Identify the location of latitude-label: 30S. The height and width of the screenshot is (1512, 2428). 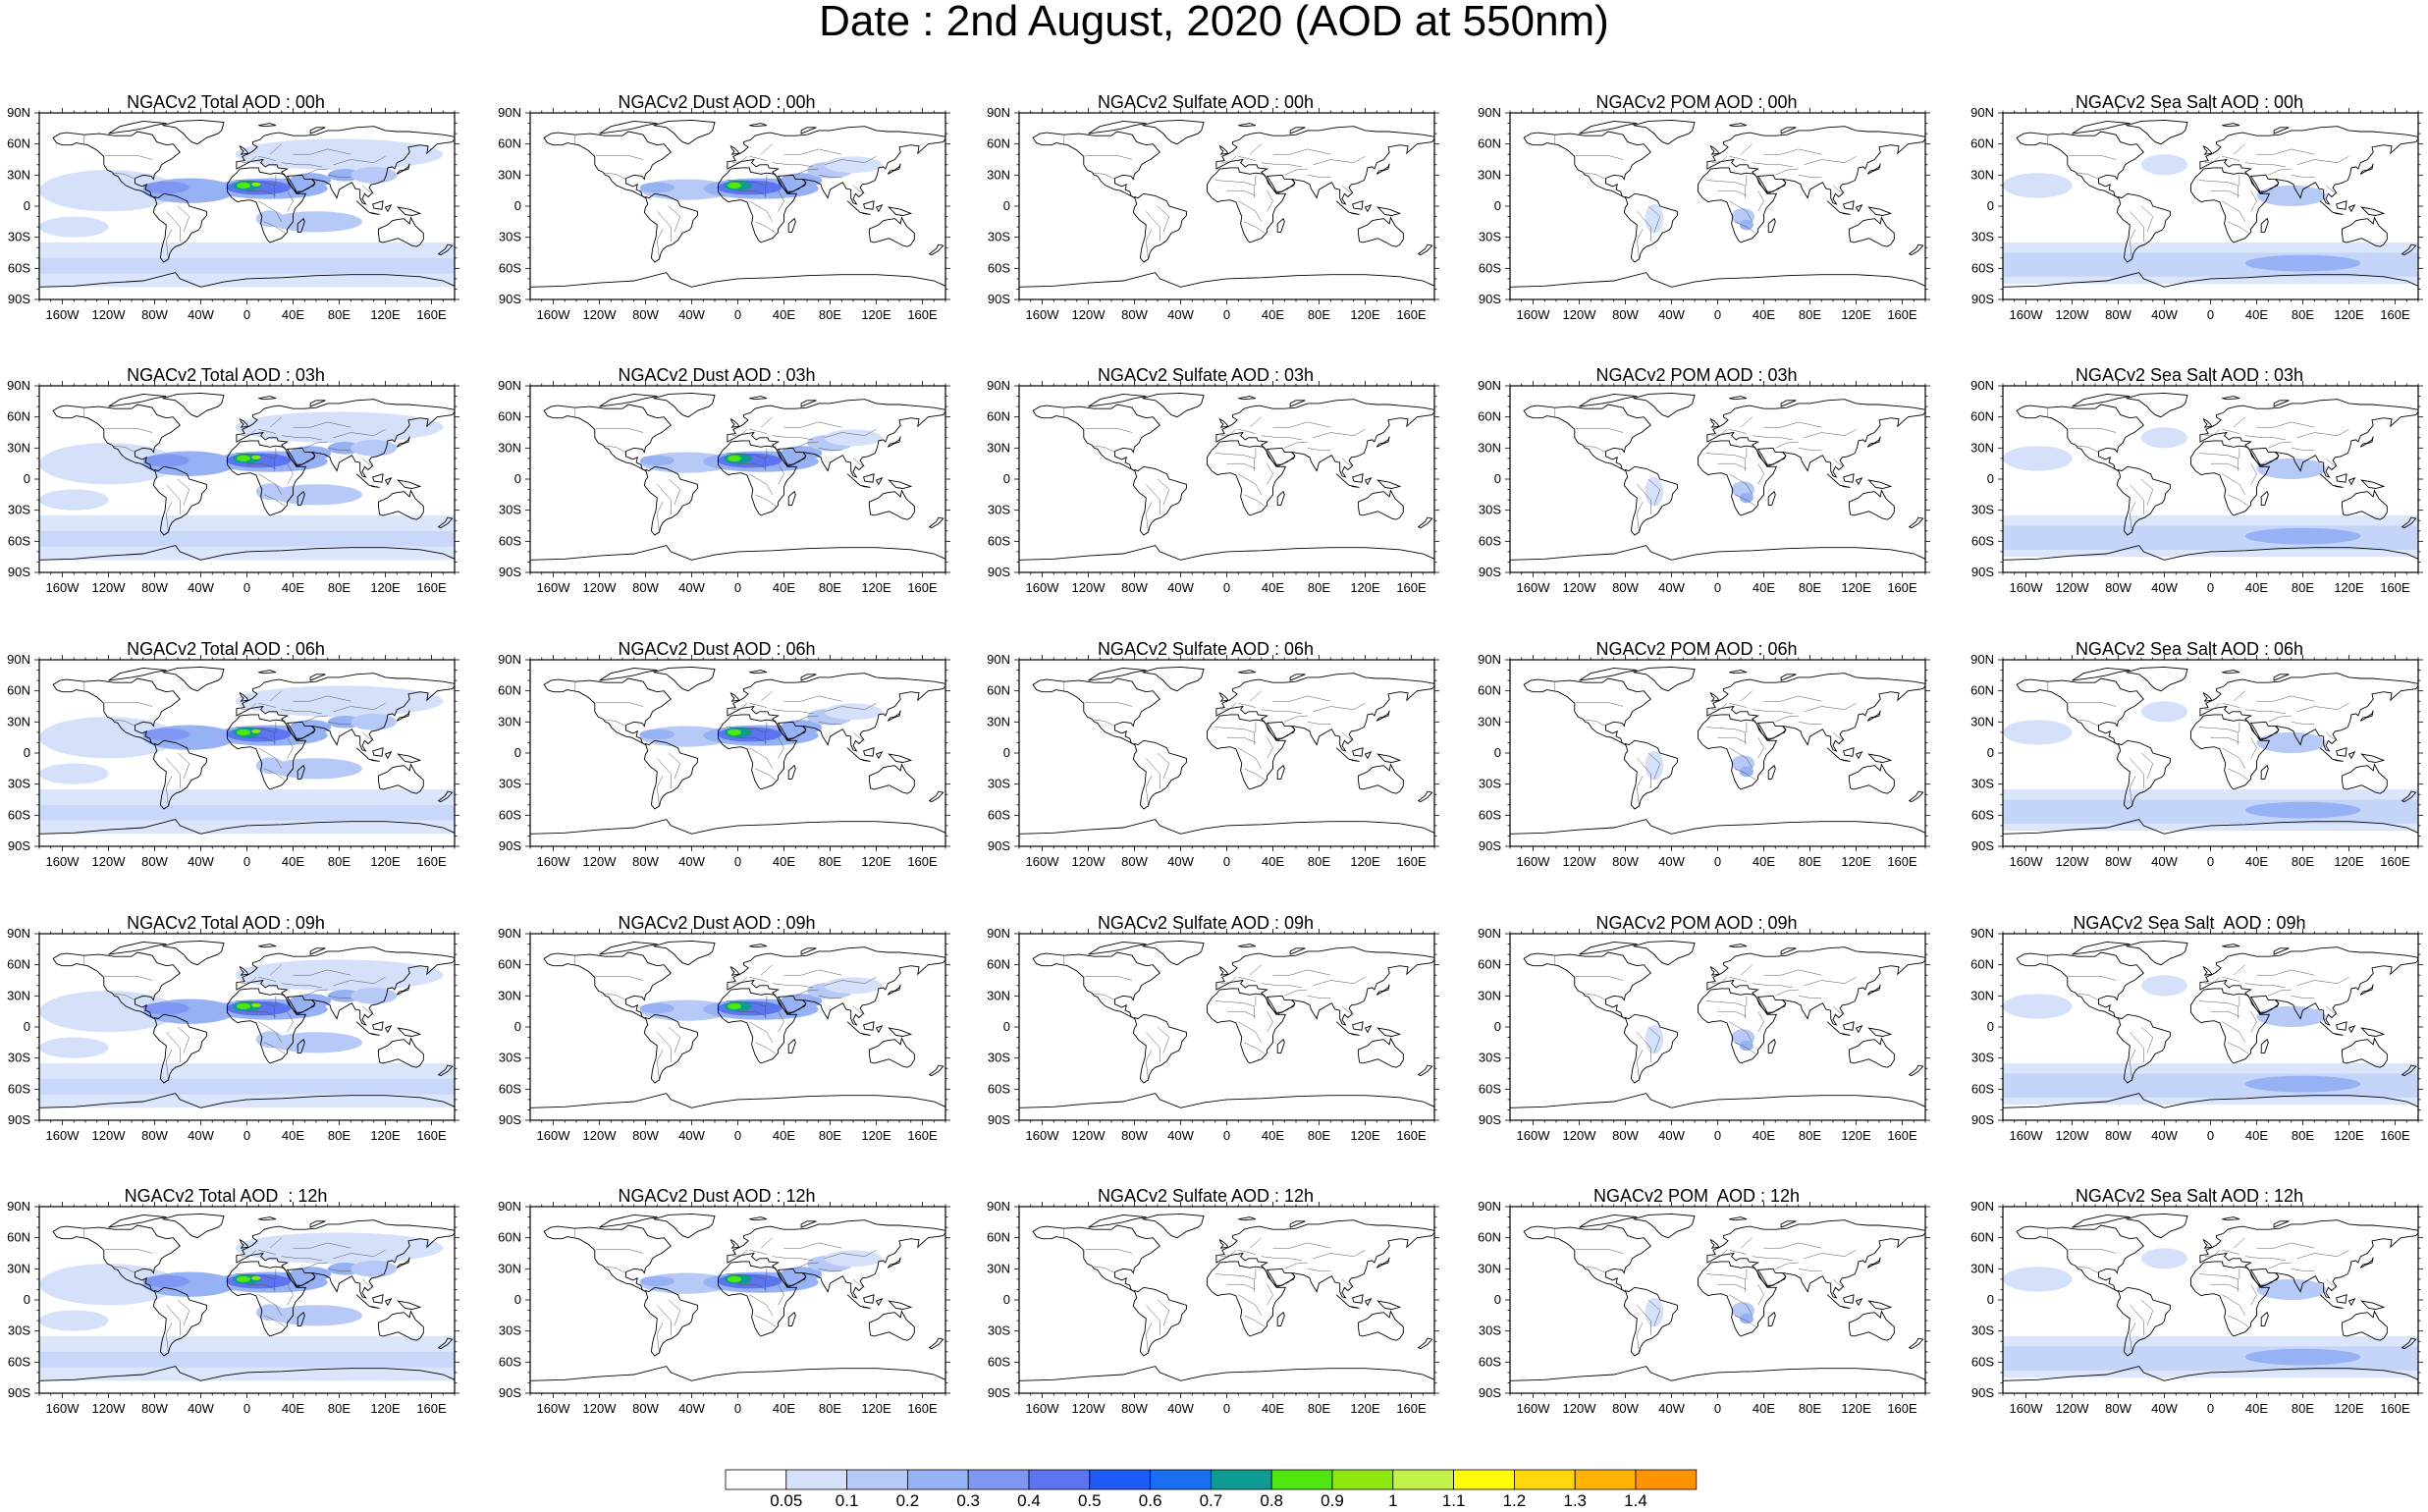
(1982, 784).